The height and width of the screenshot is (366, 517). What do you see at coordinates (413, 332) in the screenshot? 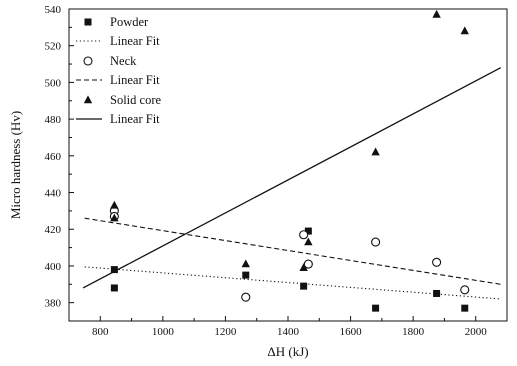
I see `x-tick-label: 1800` at bounding box center [413, 332].